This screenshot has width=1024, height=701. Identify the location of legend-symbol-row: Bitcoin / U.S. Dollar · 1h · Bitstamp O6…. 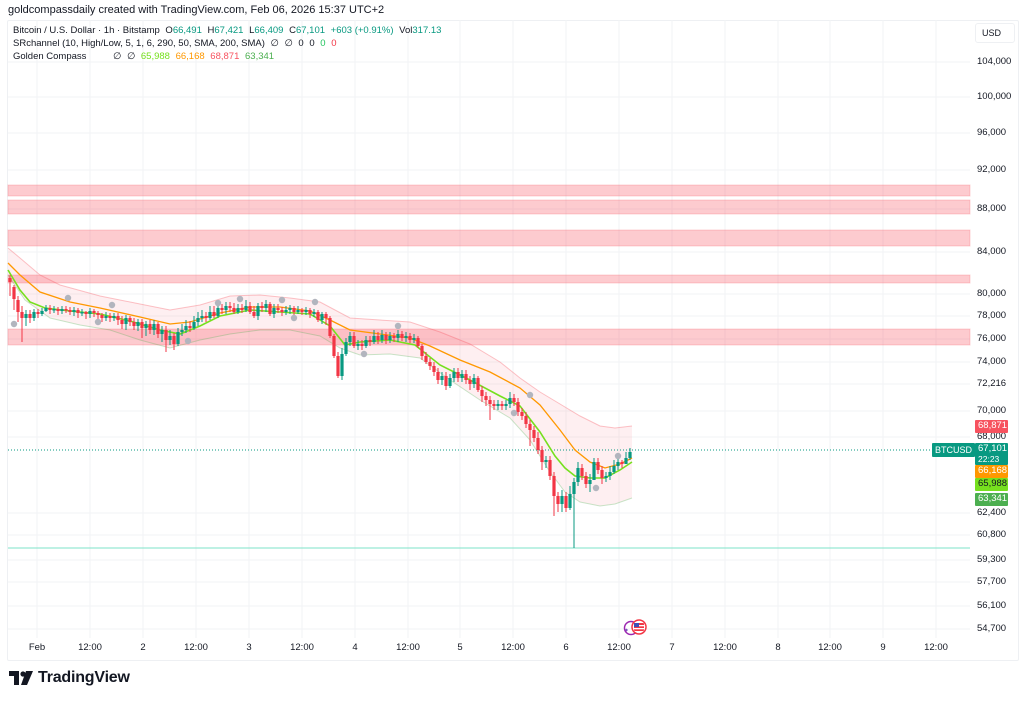
(227, 30).